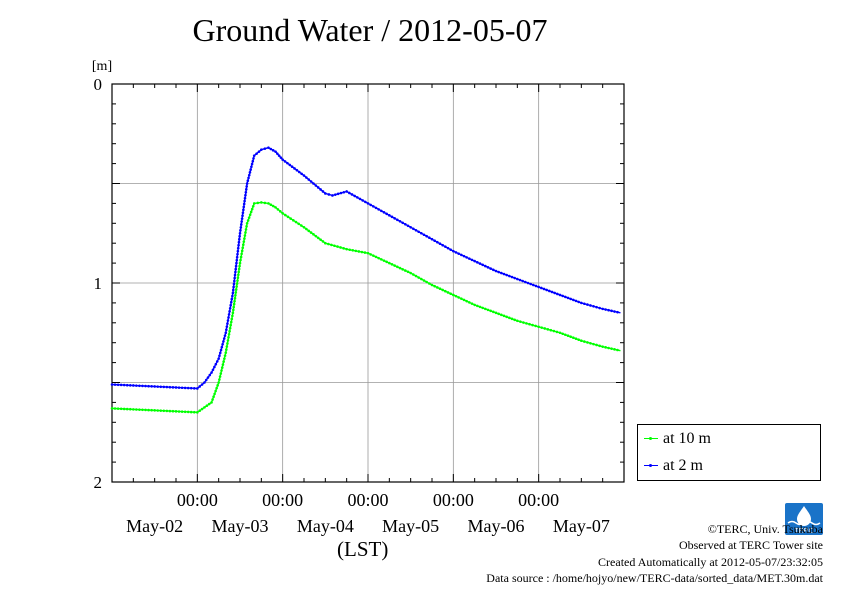 The height and width of the screenshot is (595, 842). I want to click on x-tick-date-label: May-04, so click(325, 526).